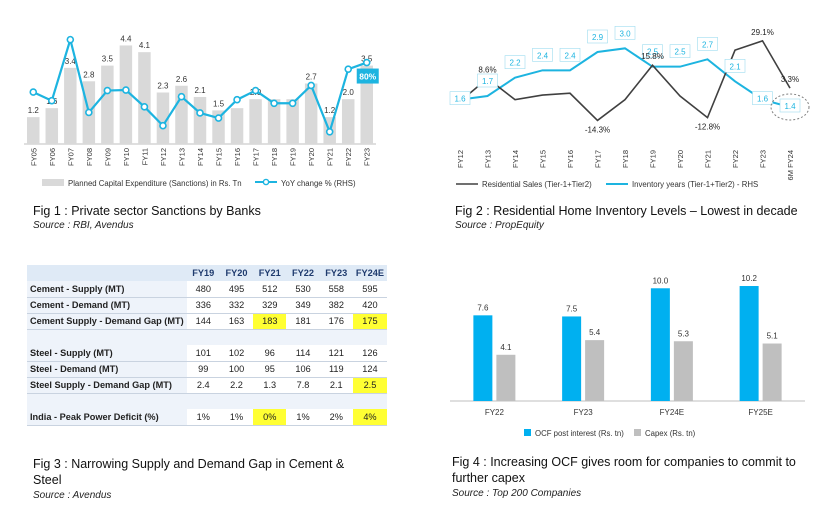 This screenshot has width=826, height=505. Describe the element at coordinates (303, 417) in the screenshot. I see `table-cell: 1%` at that location.